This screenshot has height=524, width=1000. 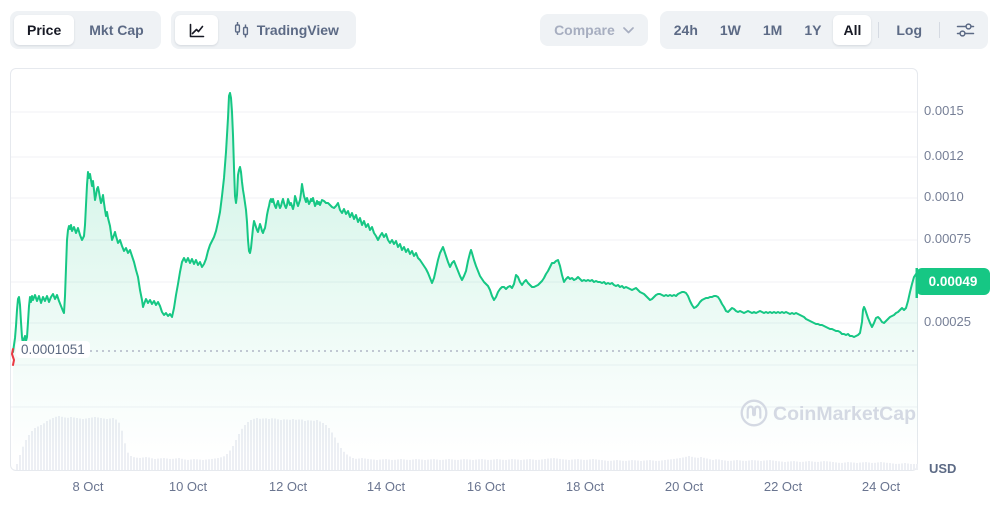 I want to click on line-chart-button, so click(x=196, y=30).